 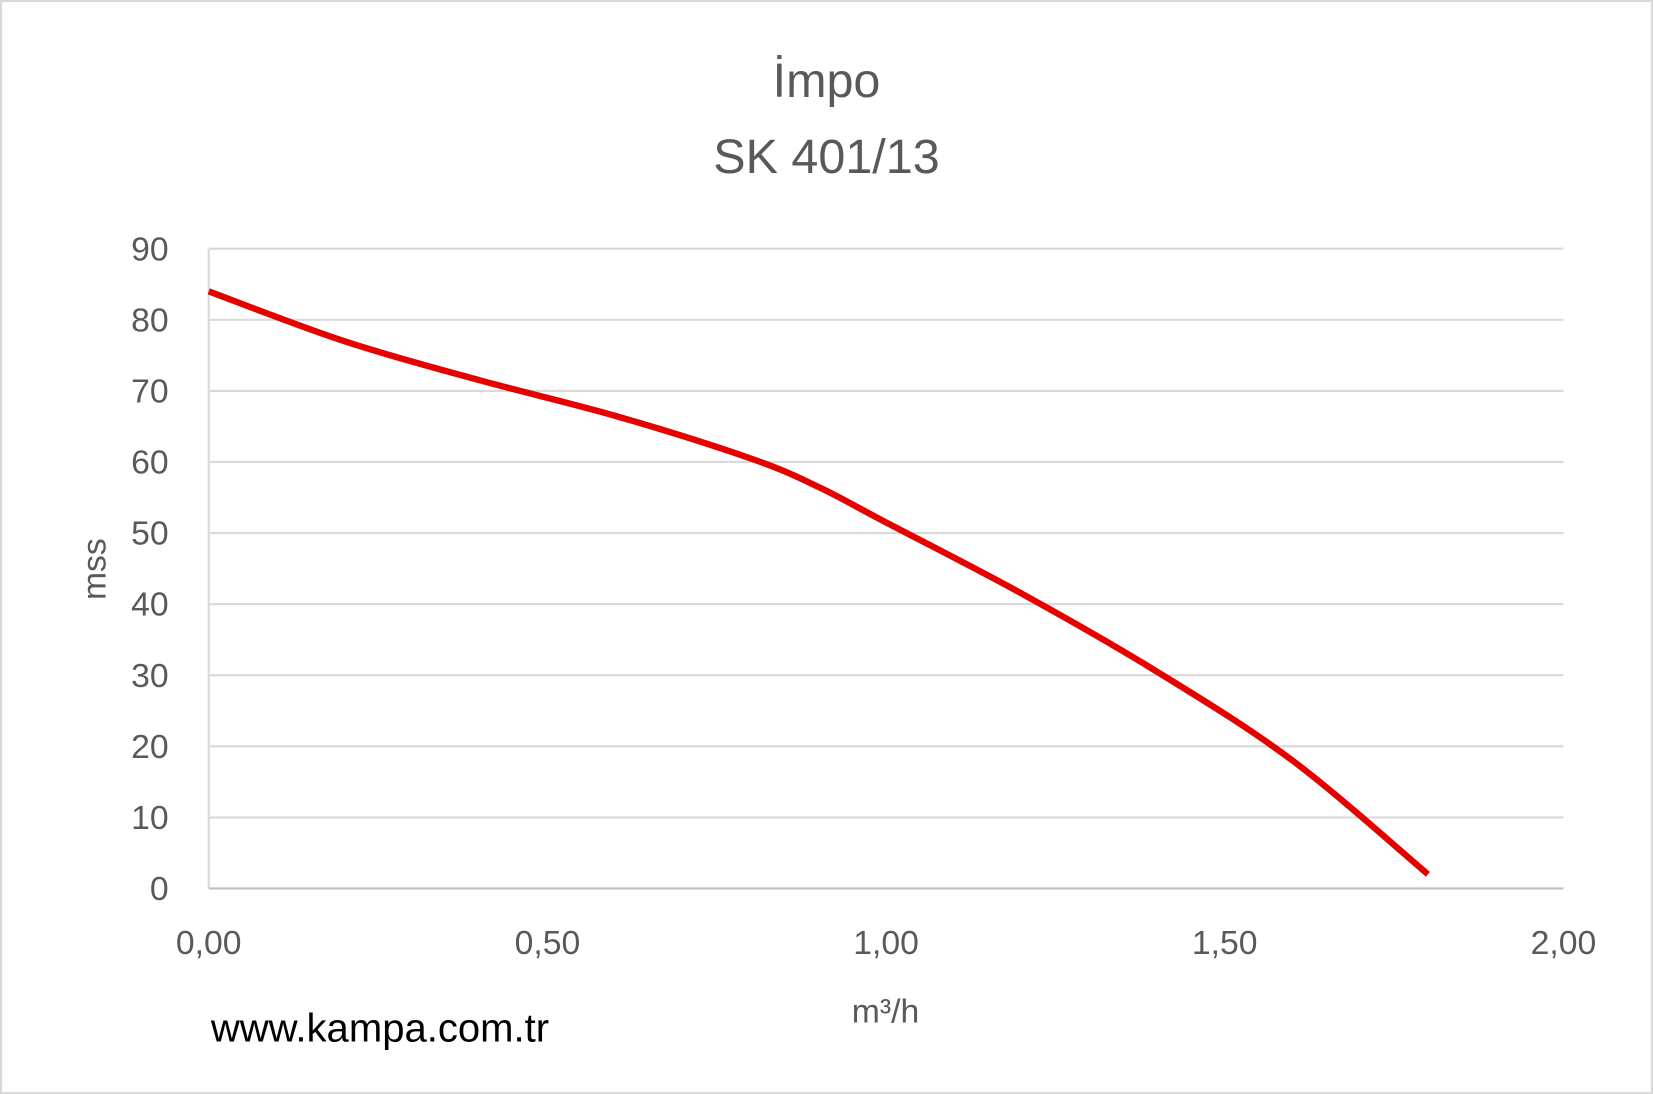 I want to click on y-tick-label: 30, so click(x=150, y=676).